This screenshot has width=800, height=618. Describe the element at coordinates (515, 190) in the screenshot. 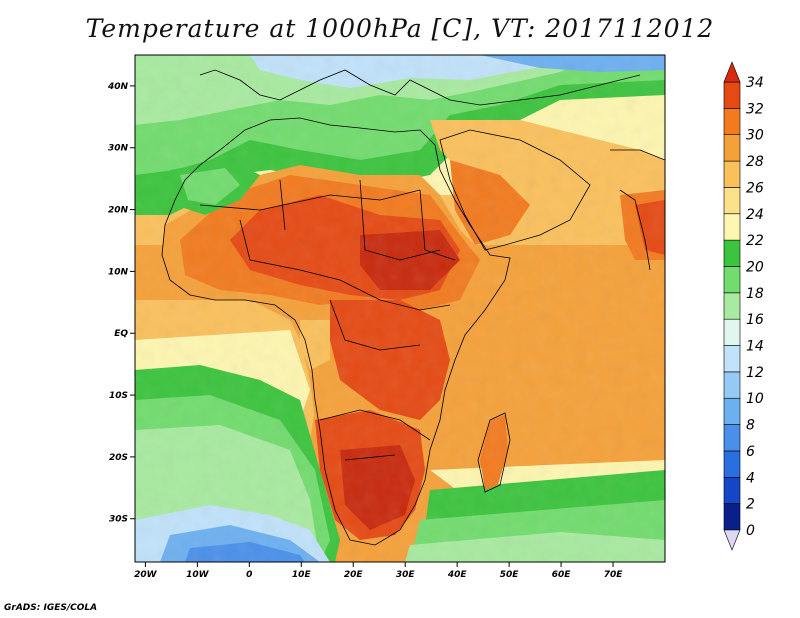

I see `arabia-coastline` at that location.